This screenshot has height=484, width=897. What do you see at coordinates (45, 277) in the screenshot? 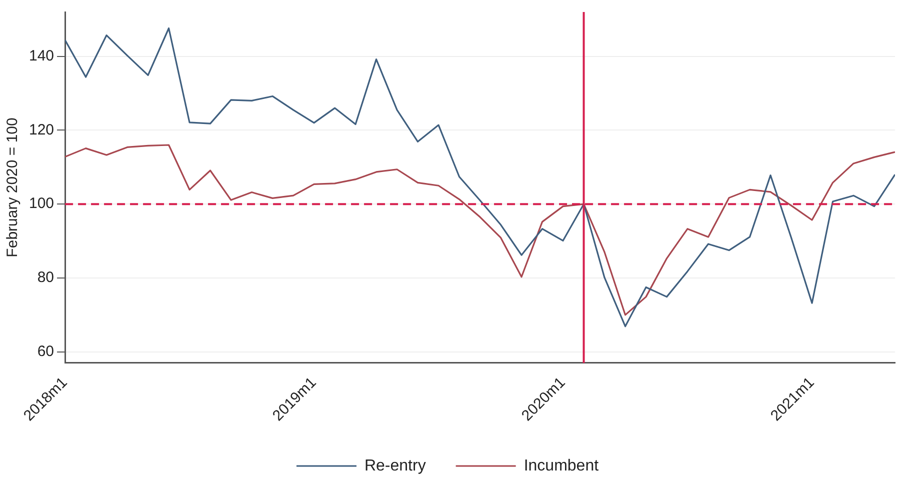
I see `y-tick-label: 80` at bounding box center [45, 277].